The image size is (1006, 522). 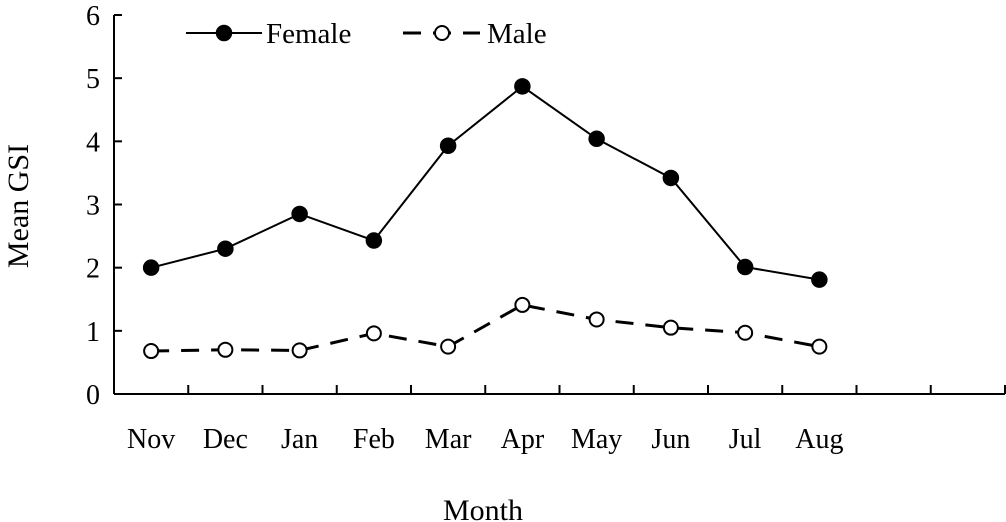 I want to click on legend-male-marker, so click(x=442, y=33).